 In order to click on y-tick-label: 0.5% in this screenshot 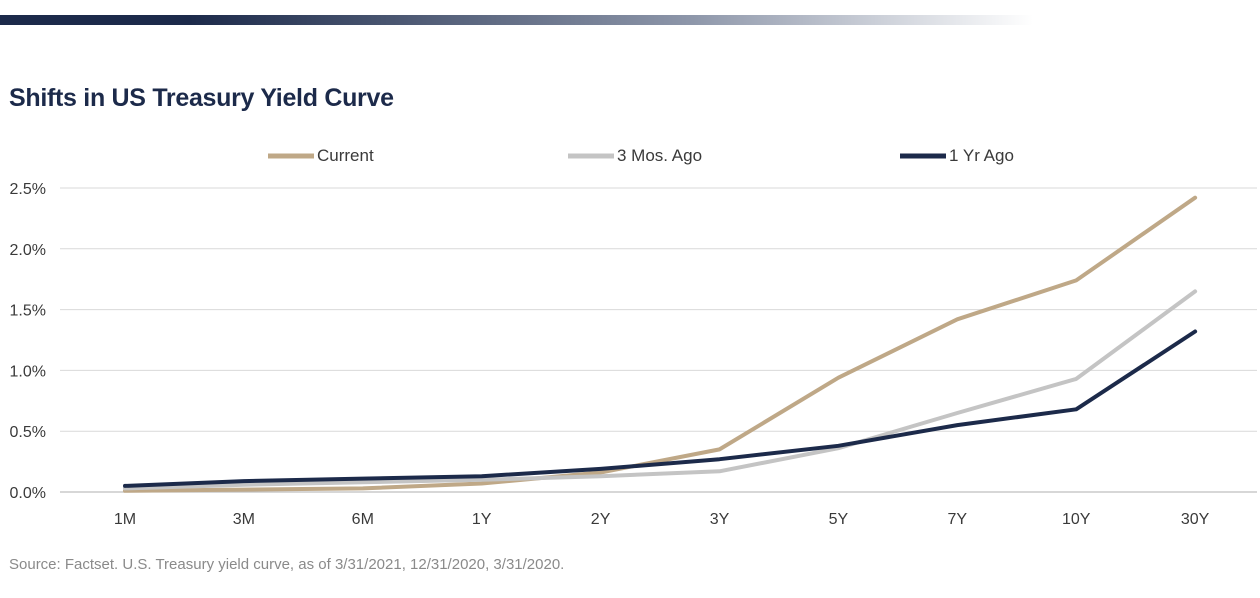, I will do `click(28, 432)`.